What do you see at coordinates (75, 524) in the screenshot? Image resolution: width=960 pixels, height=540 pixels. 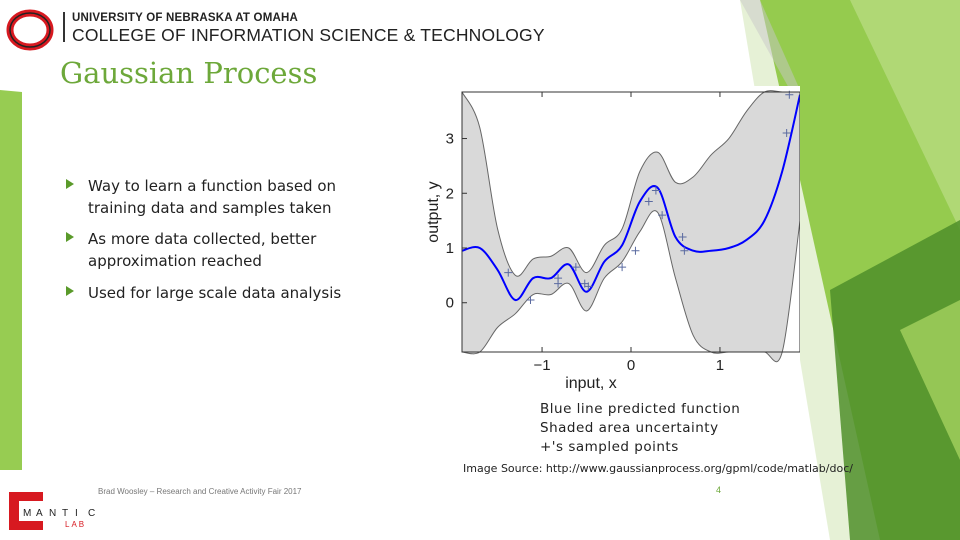 I see `lab-logo-lab: LAB` at bounding box center [75, 524].